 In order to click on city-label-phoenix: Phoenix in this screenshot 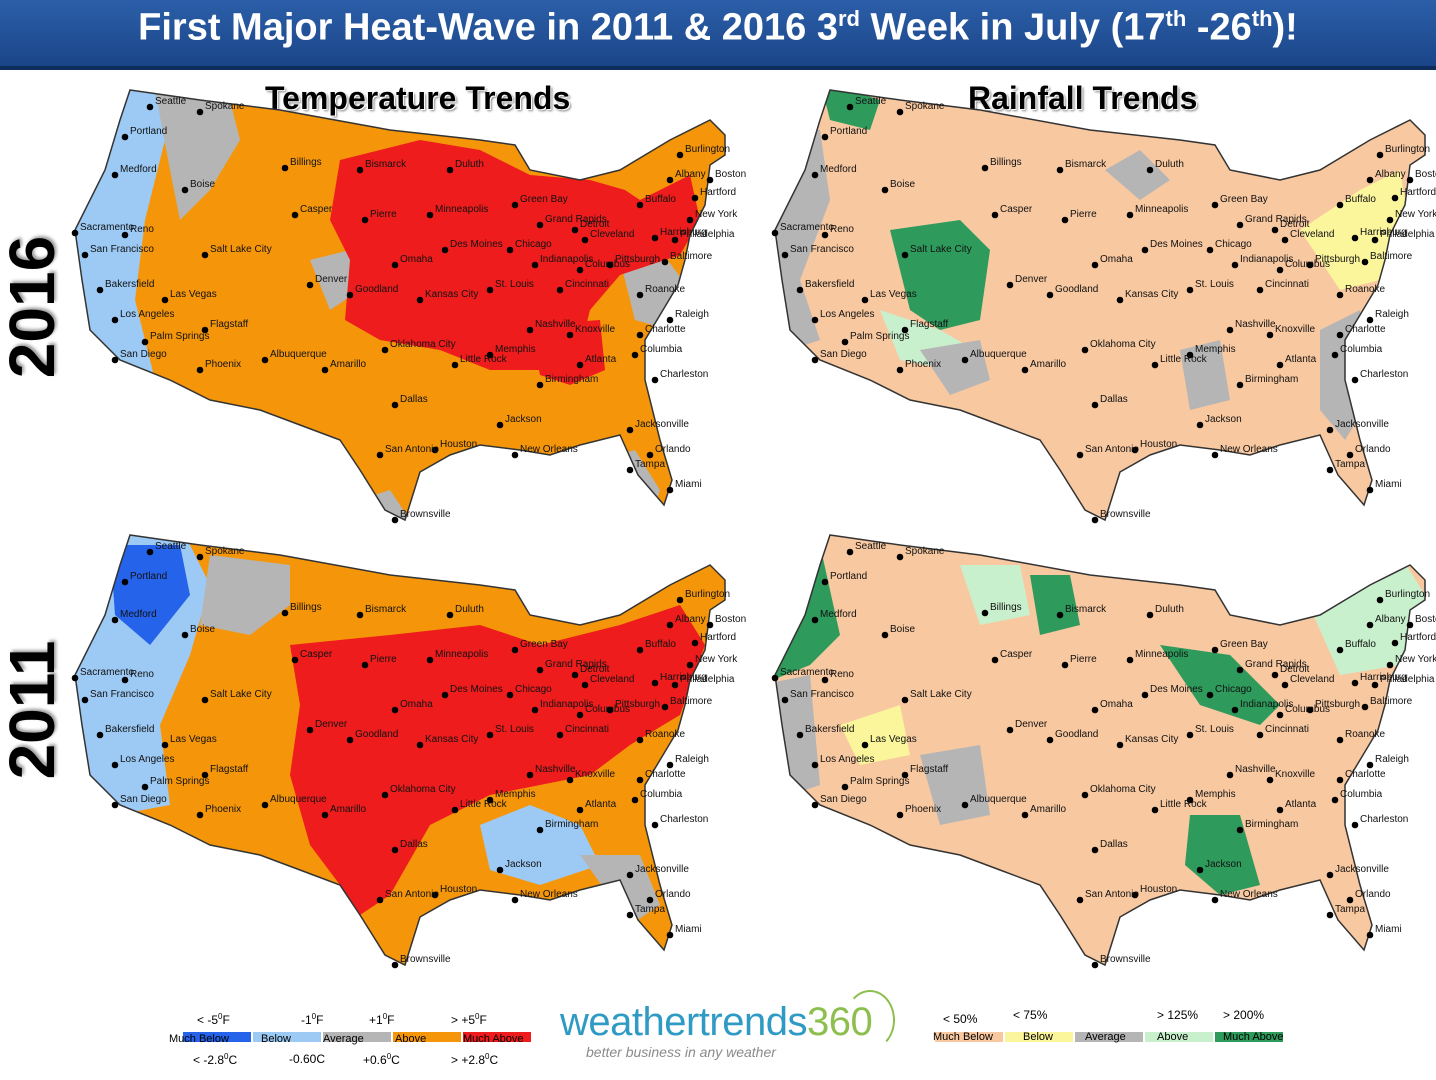, I will do `click(923, 364)`.